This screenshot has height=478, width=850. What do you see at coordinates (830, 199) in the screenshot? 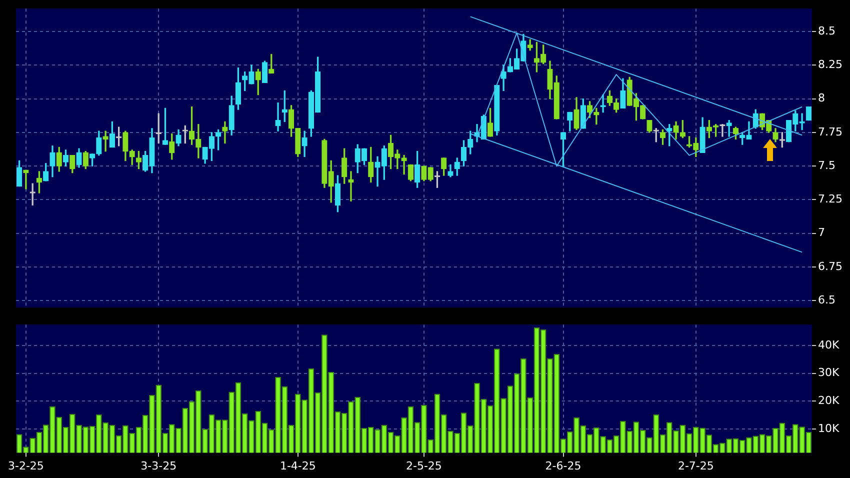
I see `y-tick-label: 7.25` at bounding box center [830, 199].